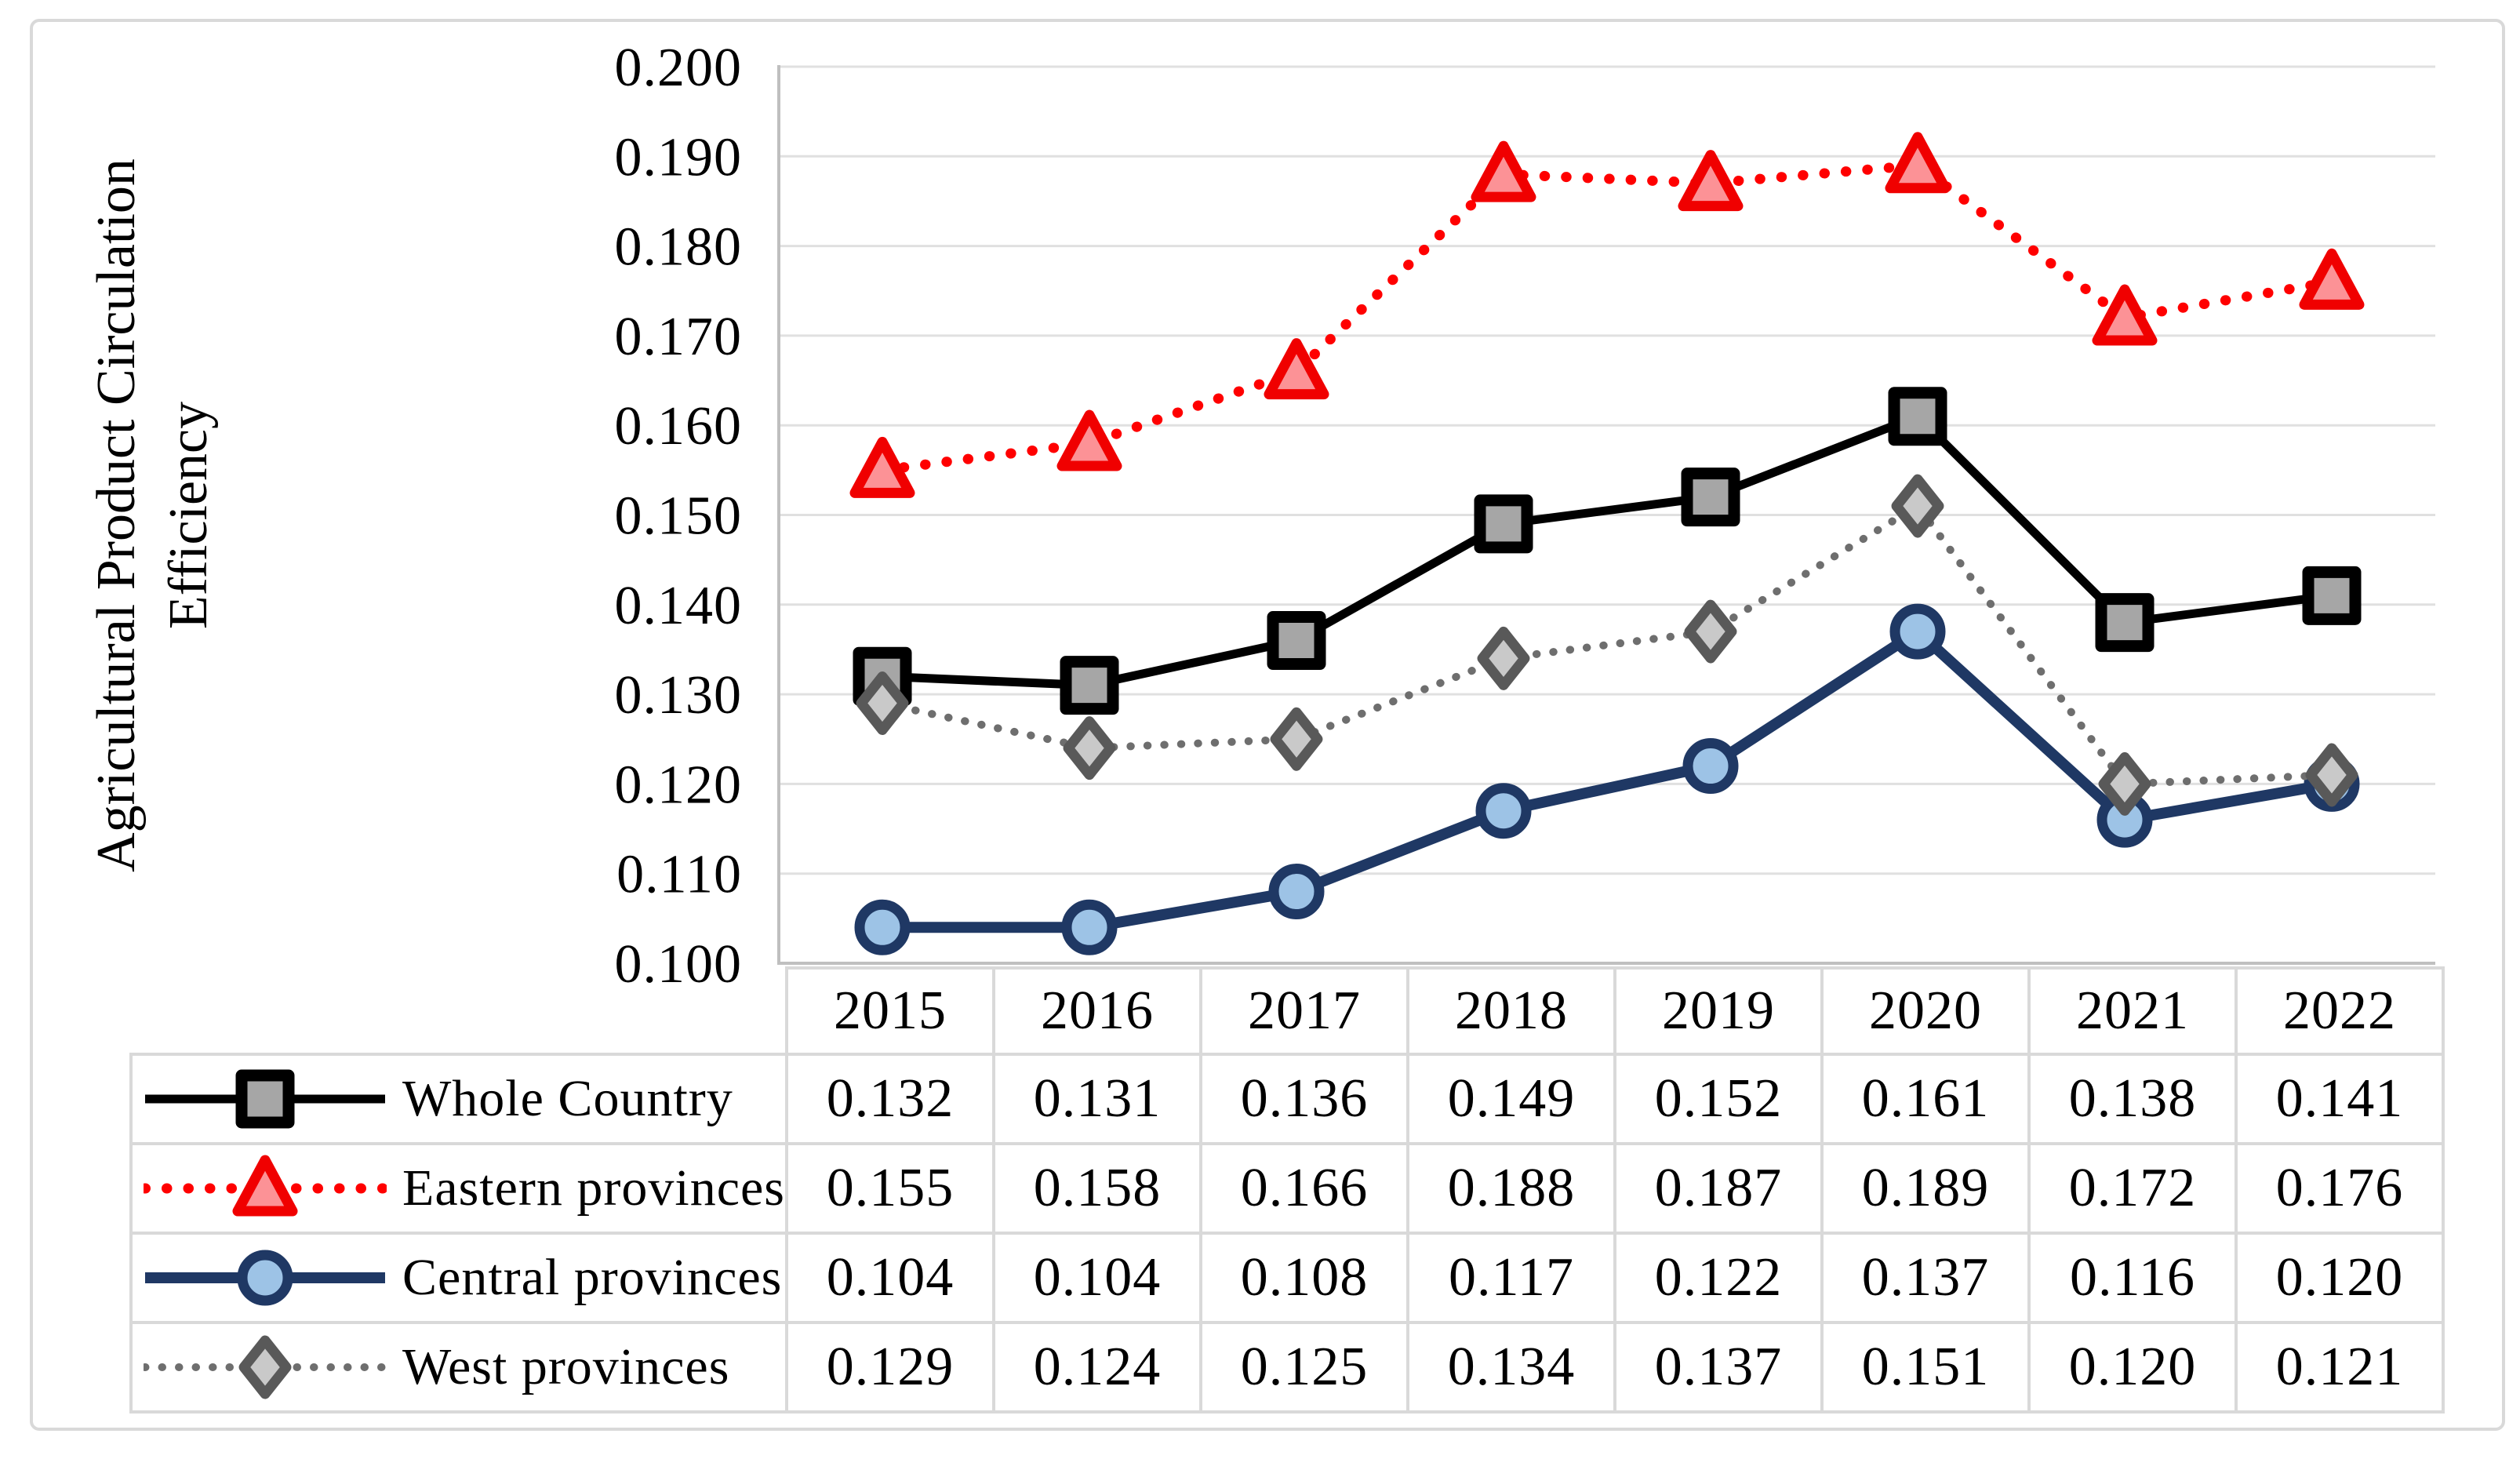 The height and width of the screenshot is (1459, 2520). I want to click on legend-label-eastern-provinces: Eastern provinces, so click(593, 1188).